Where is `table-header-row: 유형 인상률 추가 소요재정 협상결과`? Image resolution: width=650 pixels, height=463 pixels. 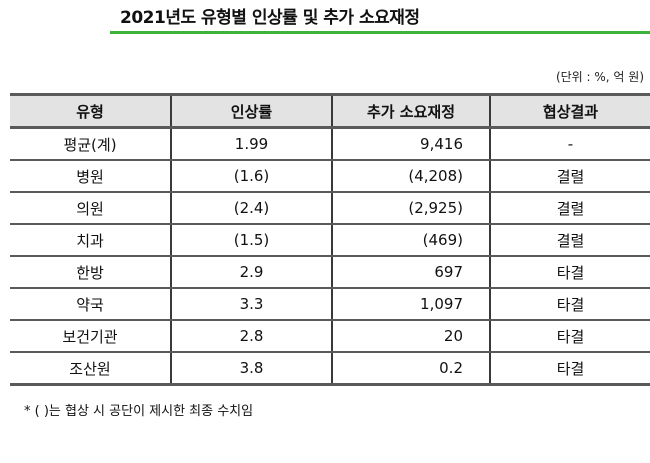 table-header-row: 유형 인상률 추가 소요재정 협상결과 is located at coordinates (330, 111).